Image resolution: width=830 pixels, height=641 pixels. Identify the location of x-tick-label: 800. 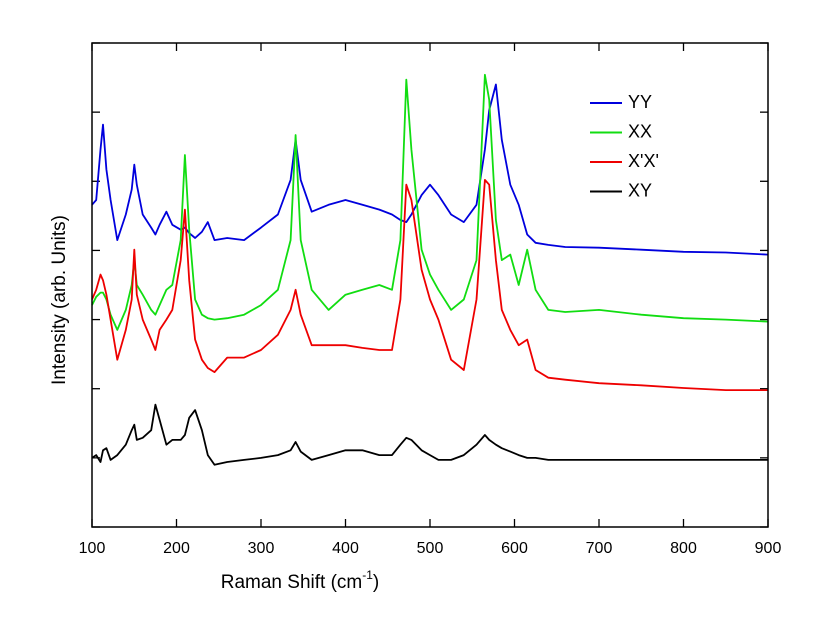
(683, 548).